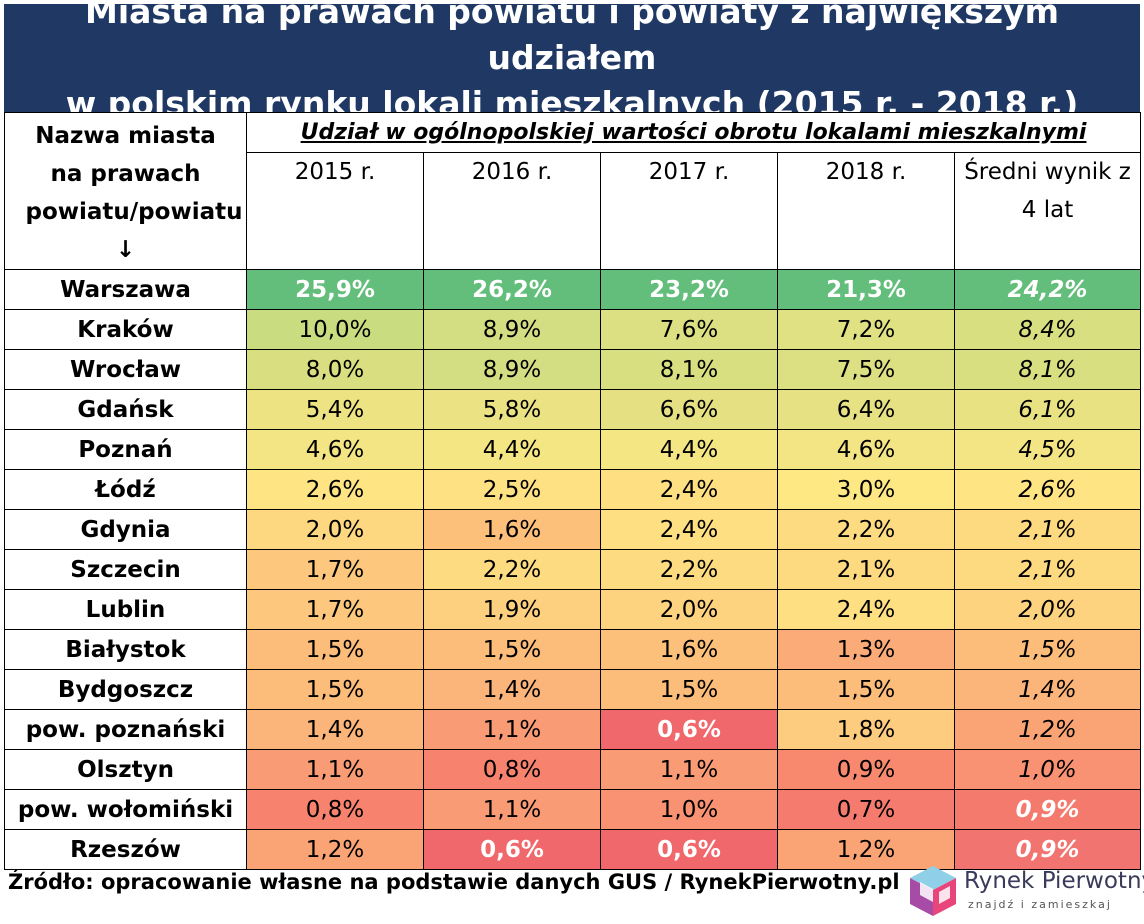  What do you see at coordinates (335, 289) in the screenshot?
I see `value-cell: 25,9%` at bounding box center [335, 289].